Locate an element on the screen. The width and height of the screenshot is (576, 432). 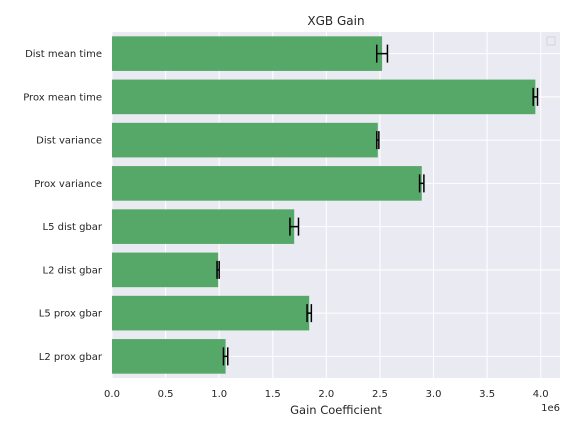
chart-title: XGB Gain is located at coordinates (335, 21).